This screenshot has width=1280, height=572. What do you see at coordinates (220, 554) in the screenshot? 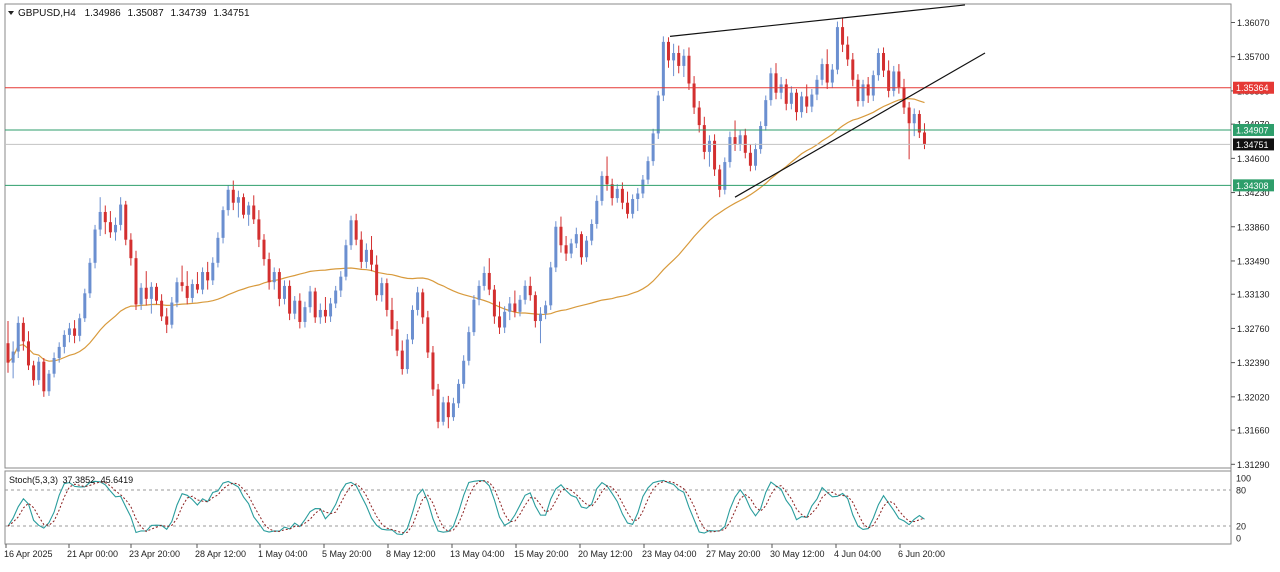
I see `time-tick-label: 28 Apr 12:00` at bounding box center [220, 554].